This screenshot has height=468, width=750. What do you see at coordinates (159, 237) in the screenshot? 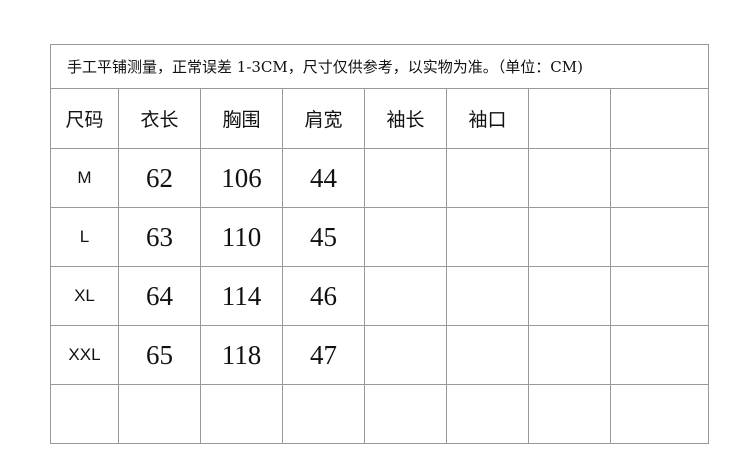
I see `value-cell: 63` at bounding box center [159, 237].